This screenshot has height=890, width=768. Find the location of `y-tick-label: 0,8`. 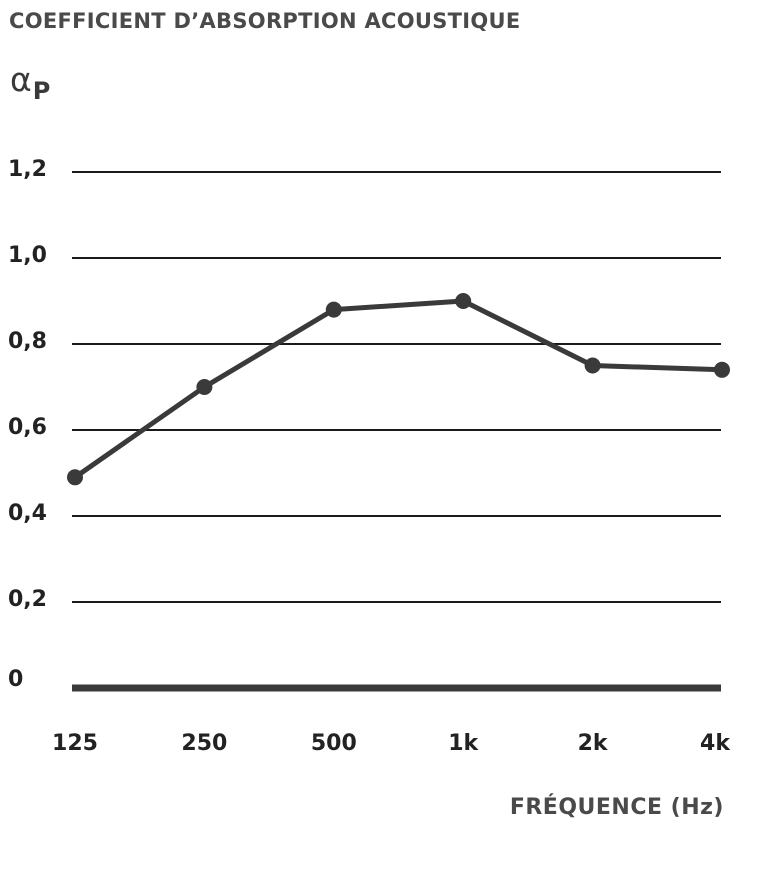

y-tick-label: 0,8 is located at coordinates (27, 341).